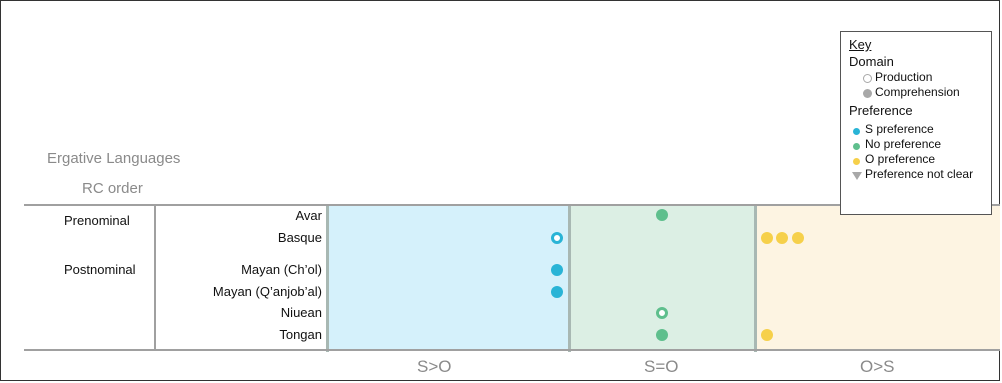  I want to click on legend-production-label: Production, so click(904, 77).